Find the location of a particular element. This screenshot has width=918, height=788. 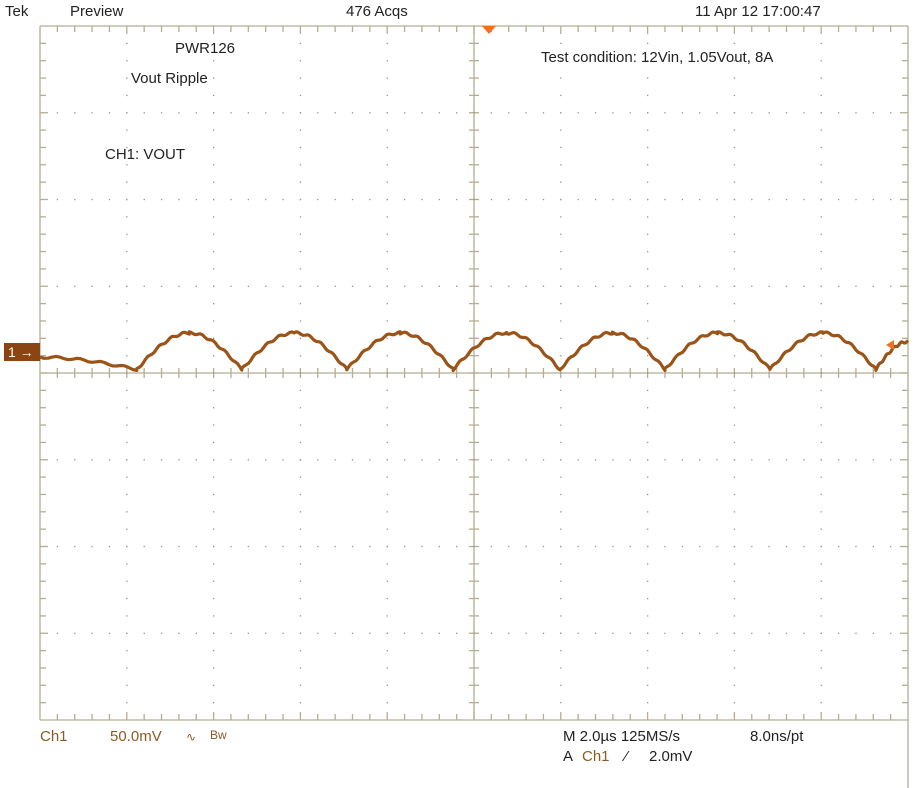

timebase: M 2.0µs 125MS/s is located at coordinates (622, 736).